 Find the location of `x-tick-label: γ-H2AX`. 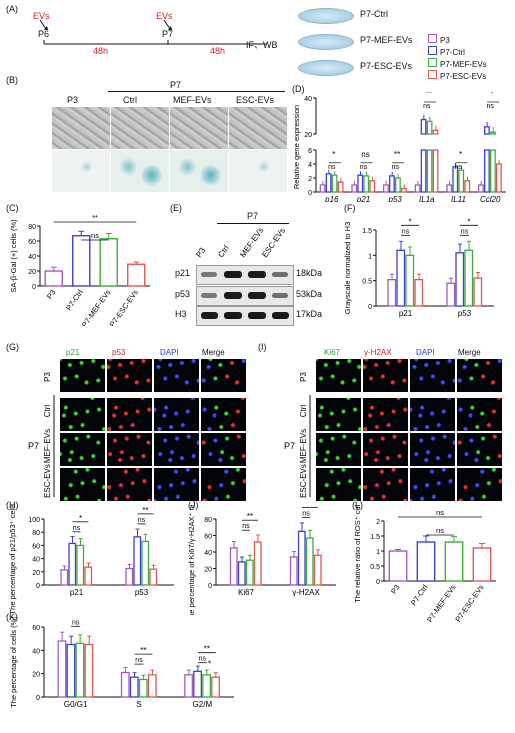

x-tick-label: γ-H2AX is located at coordinates (306, 592).